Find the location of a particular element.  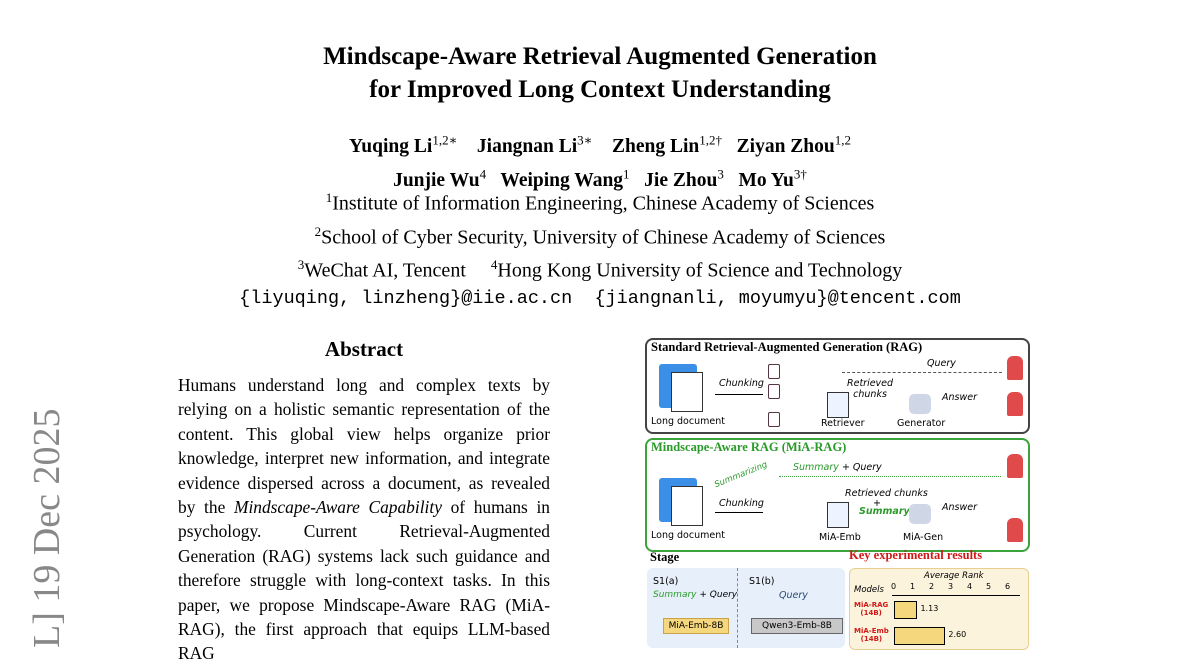

tick-label: 3 is located at coordinates (951, 586).